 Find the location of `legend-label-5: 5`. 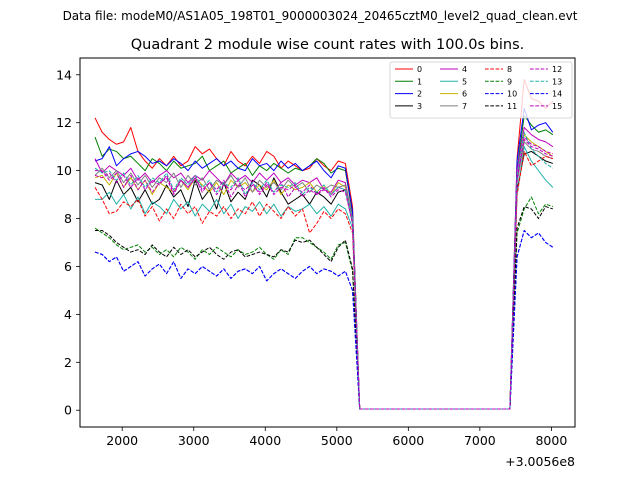

legend-label-5: 5 is located at coordinates (464, 81).